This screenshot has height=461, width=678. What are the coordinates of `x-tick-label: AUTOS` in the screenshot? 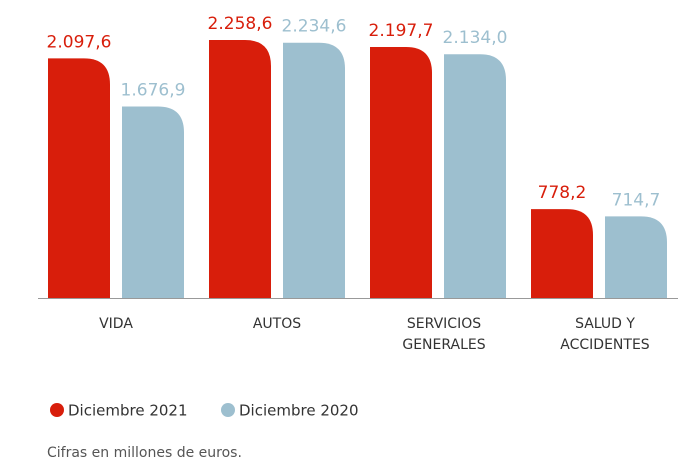 It's located at (277, 324).